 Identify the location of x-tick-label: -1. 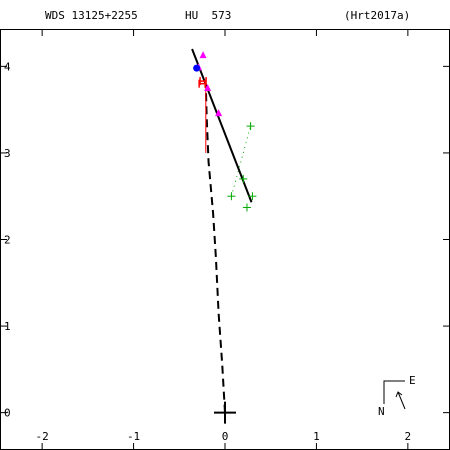
(133, 436).